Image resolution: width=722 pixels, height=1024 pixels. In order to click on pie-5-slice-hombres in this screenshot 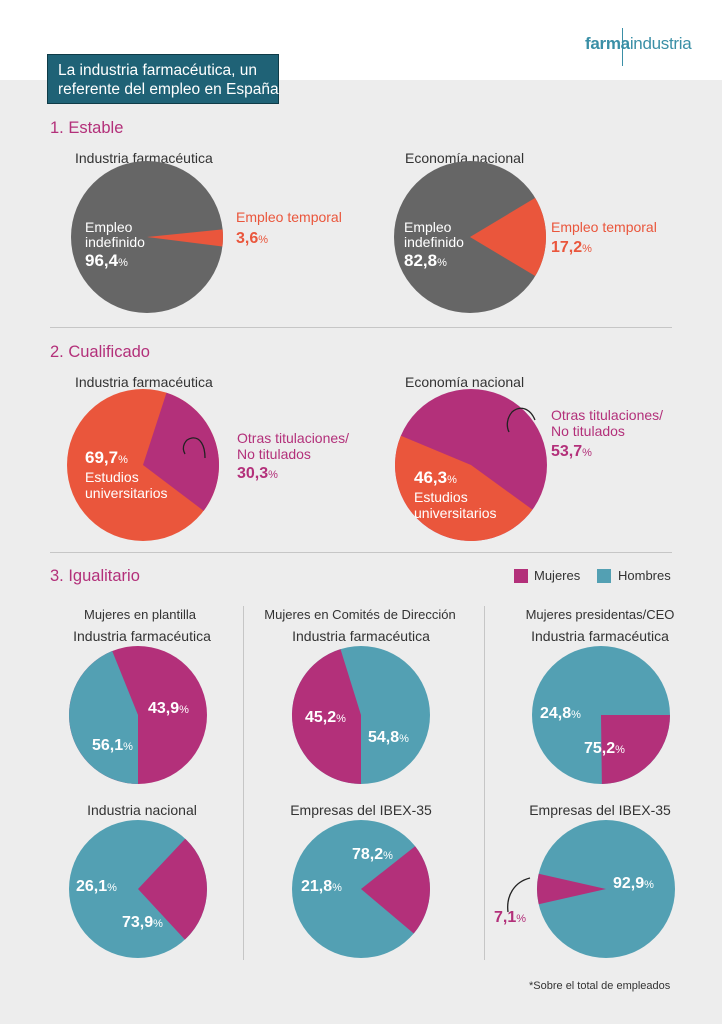, I will do `click(103, 717)`.